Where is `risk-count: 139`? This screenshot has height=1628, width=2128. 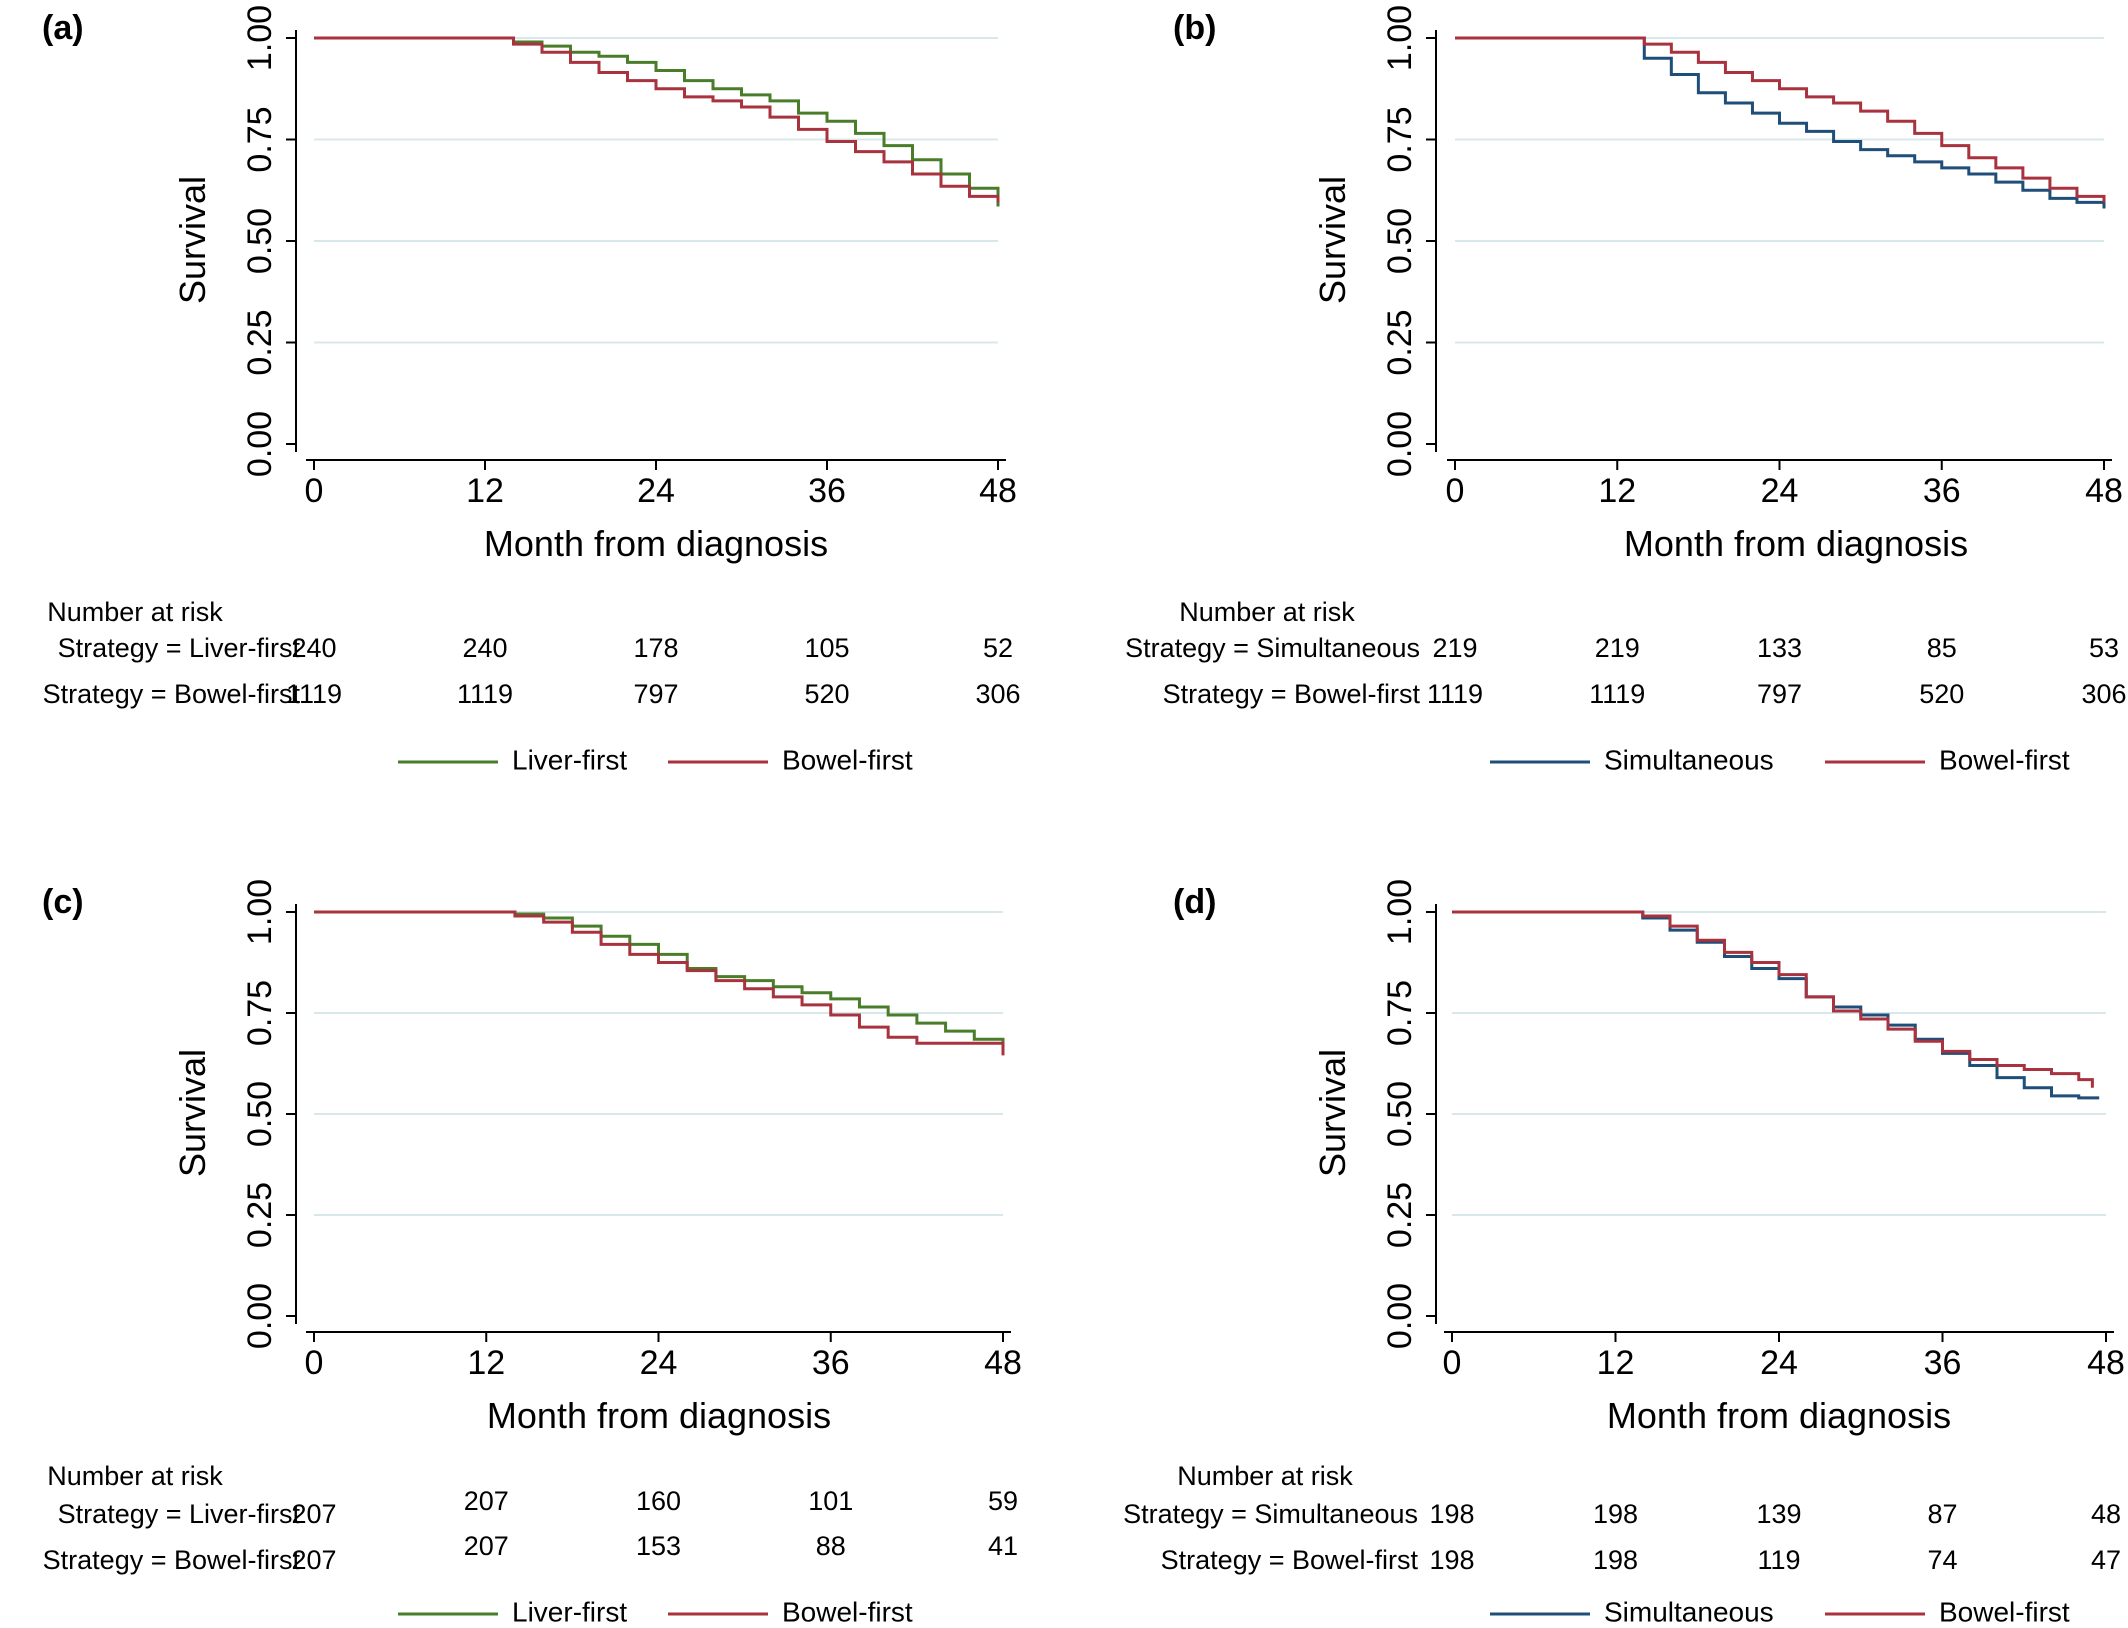 risk-count: 139 is located at coordinates (1778, 1514).